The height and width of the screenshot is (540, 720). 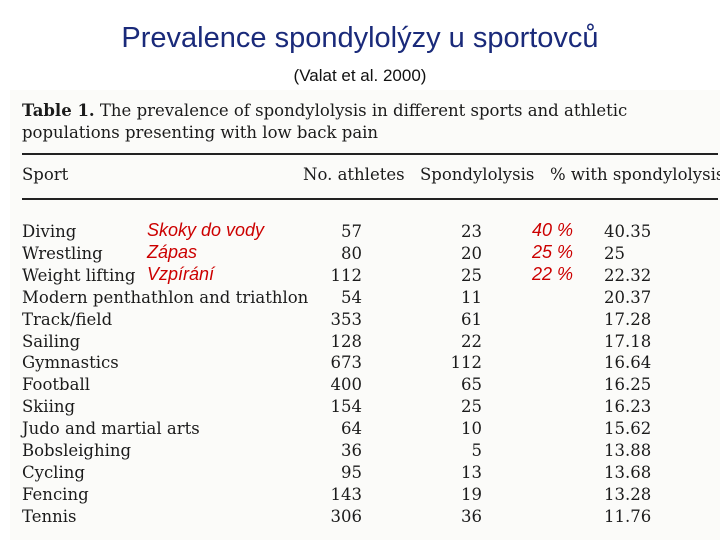 I want to click on cell-spondylolysis: 65, so click(x=471, y=385).